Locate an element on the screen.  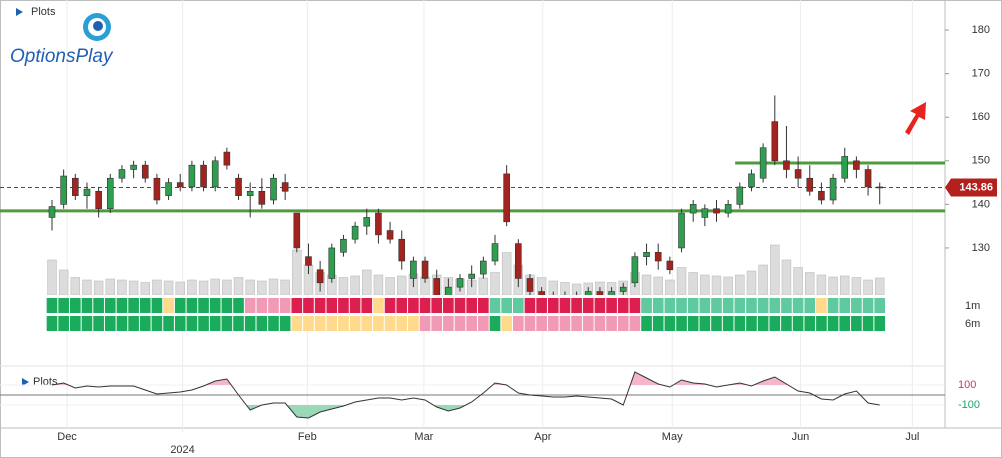
x-tick-label: Dec is located at coordinates (67, 437).